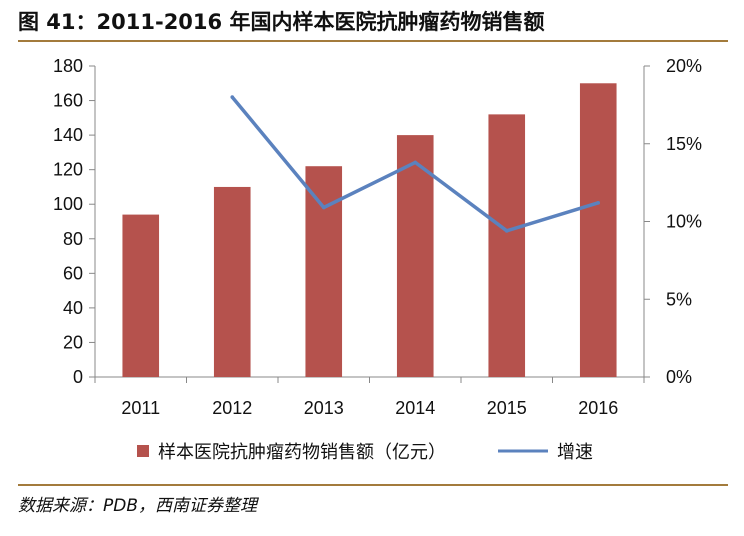 The image size is (744, 536). What do you see at coordinates (73, 273) in the screenshot?
I see `y-tick-label-left: 60` at bounding box center [73, 273].